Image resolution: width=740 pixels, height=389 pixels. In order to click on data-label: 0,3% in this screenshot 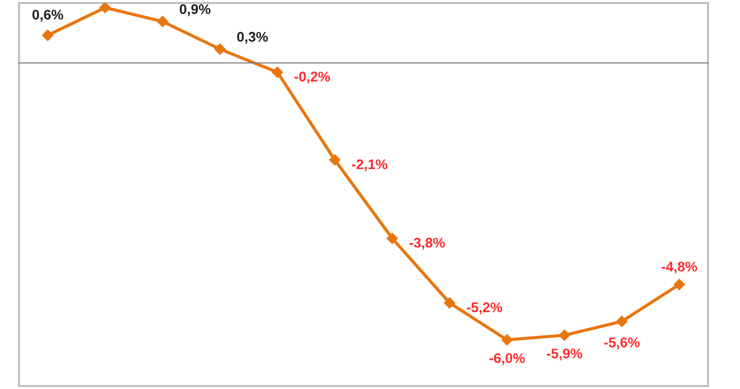, I will do `click(252, 38)`.